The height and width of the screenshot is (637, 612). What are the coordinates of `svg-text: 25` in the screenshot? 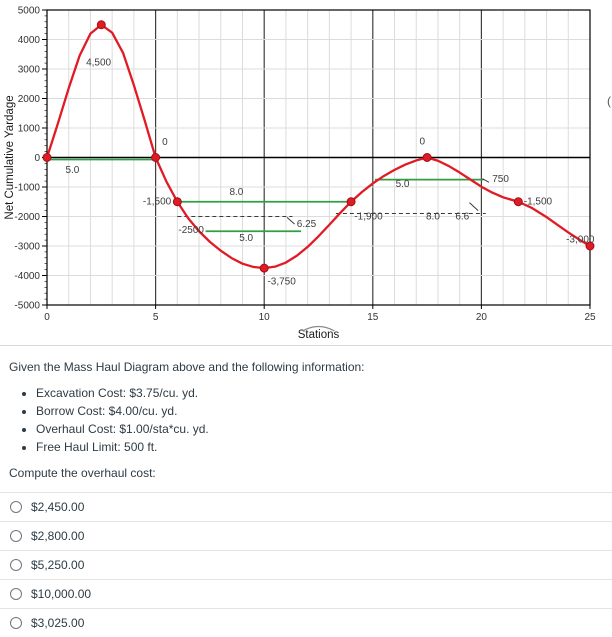 It's located at (590, 317).